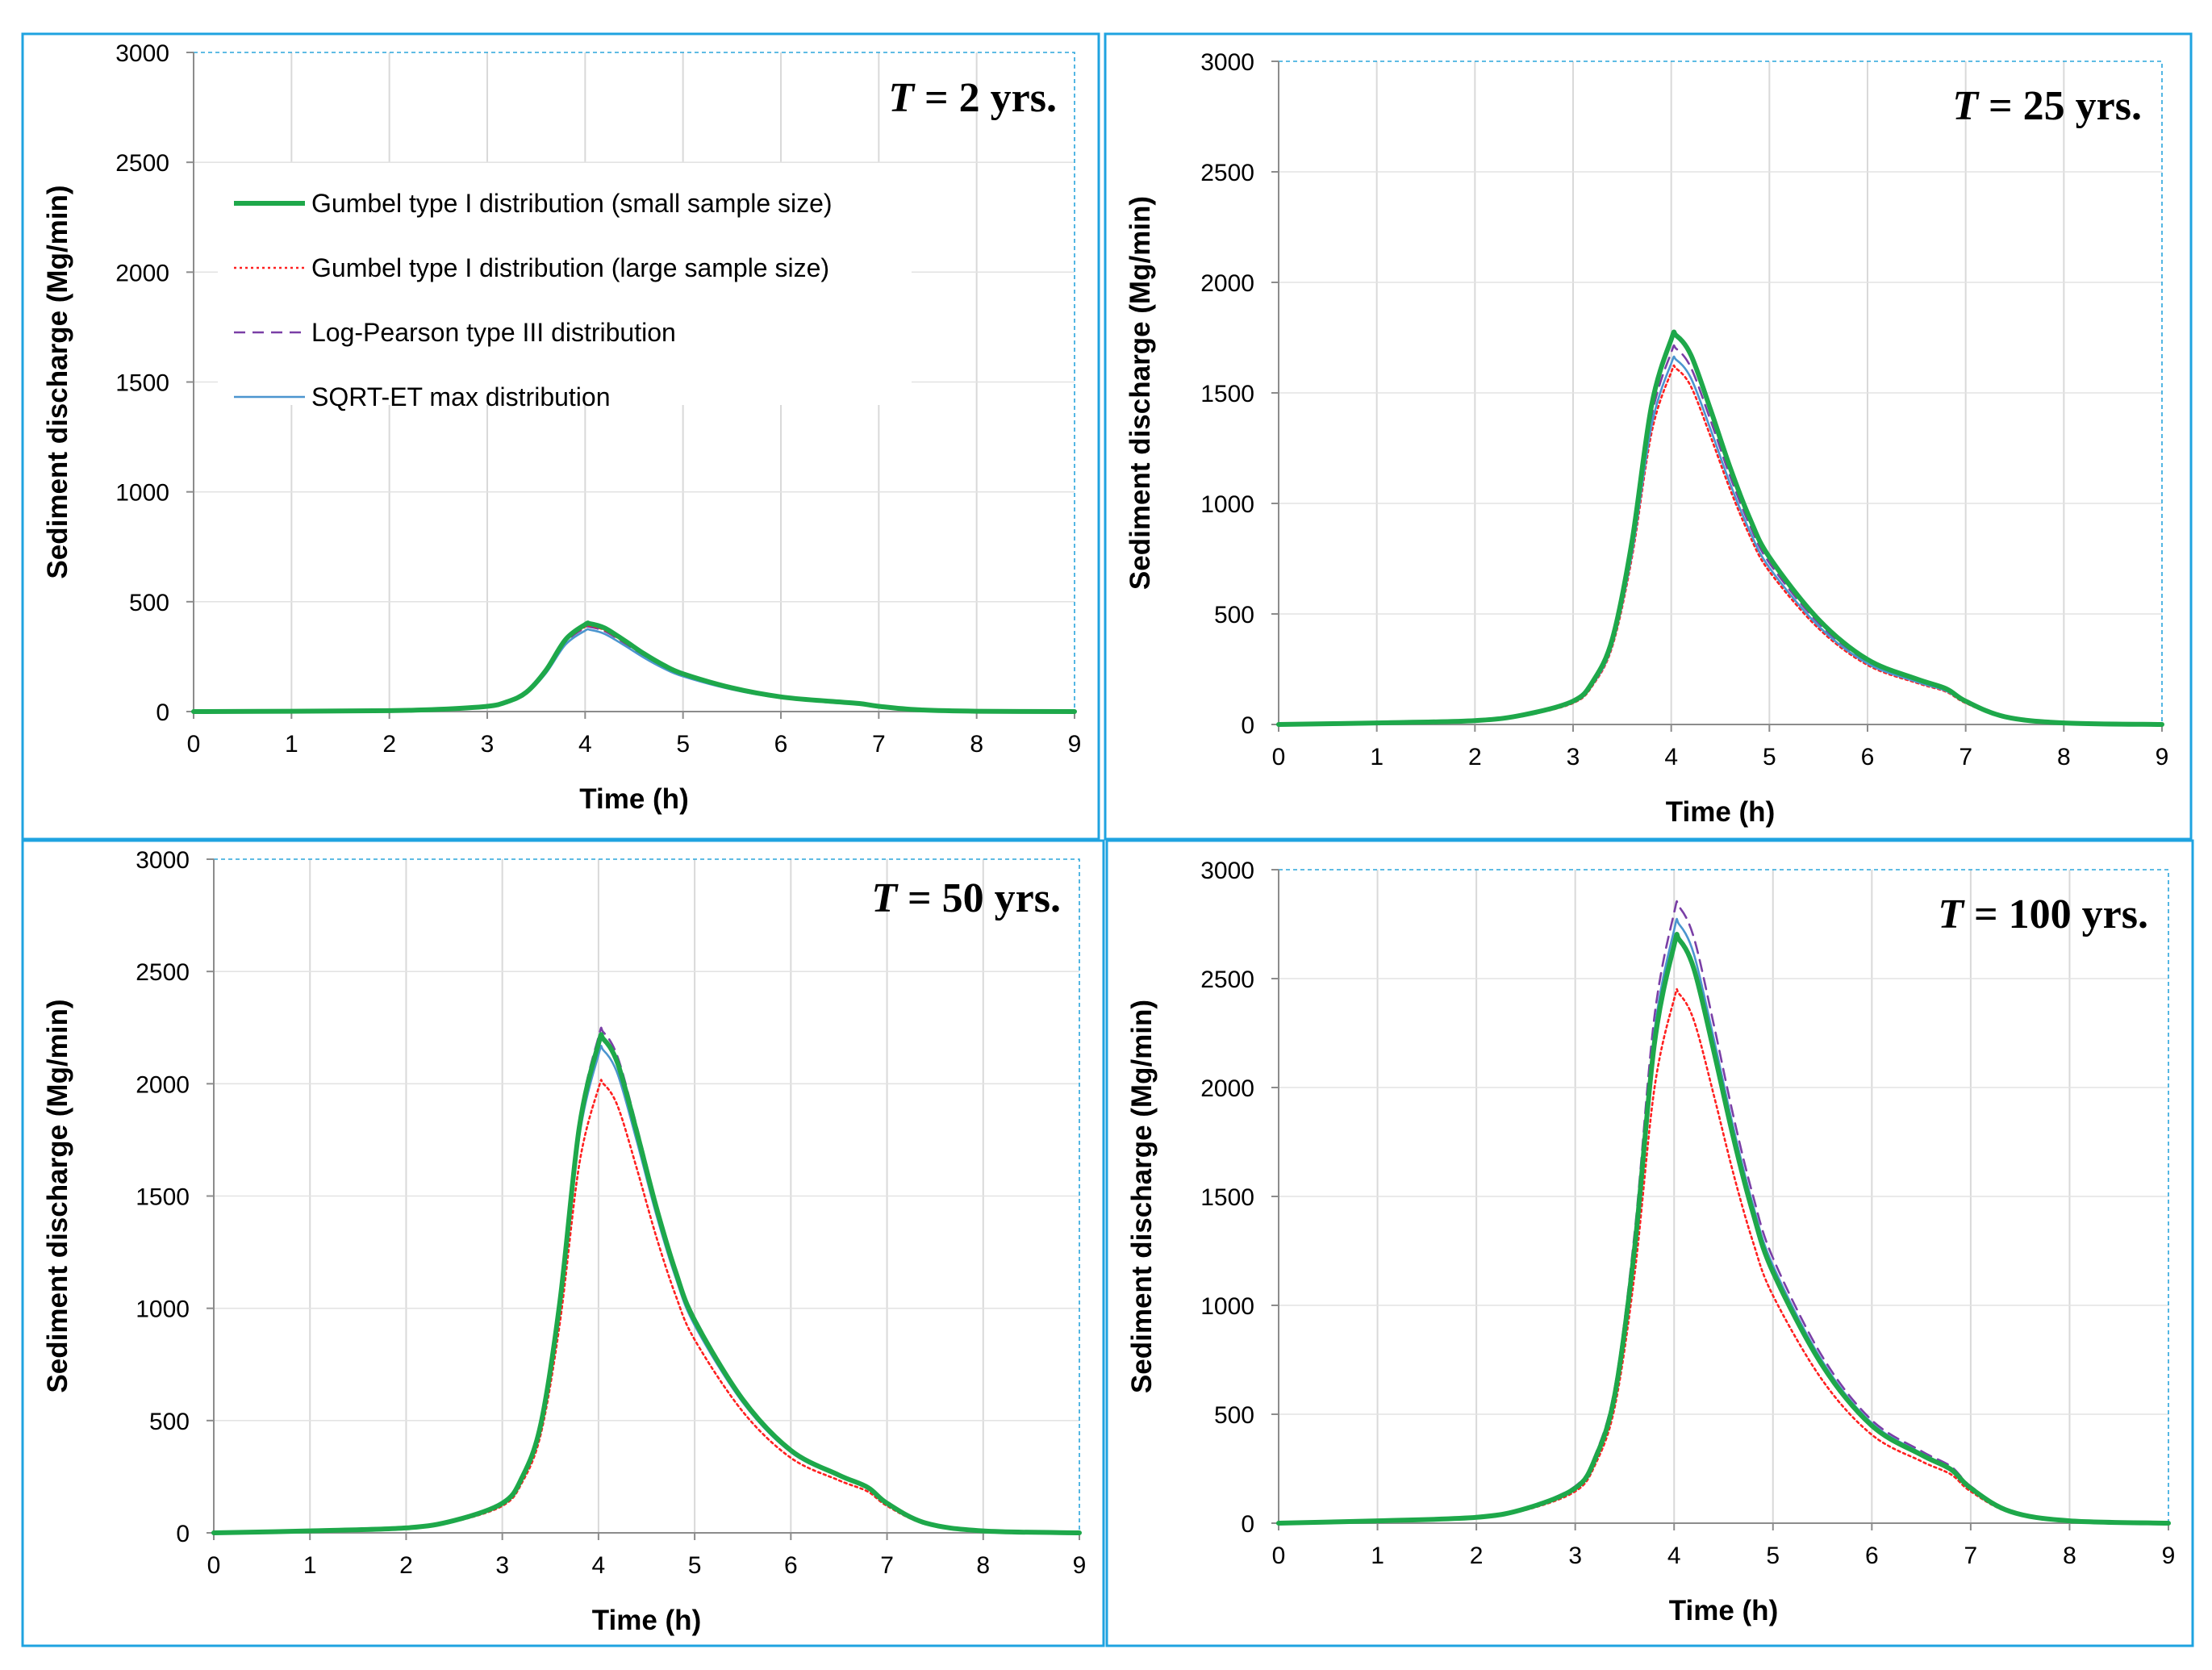  I want to click on return-period-label: T = 100 yrs., so click(2043, 914).